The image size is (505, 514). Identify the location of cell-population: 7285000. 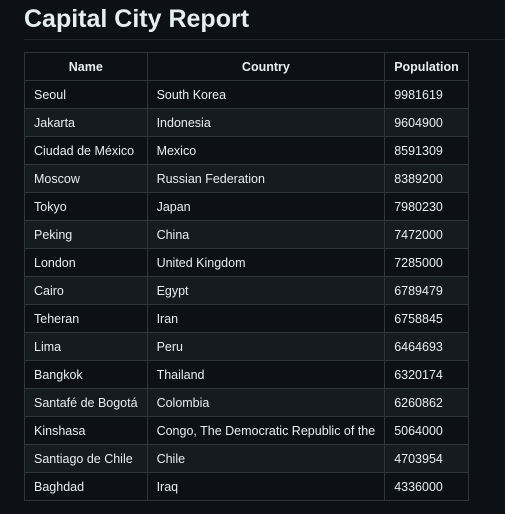
(426, 262).